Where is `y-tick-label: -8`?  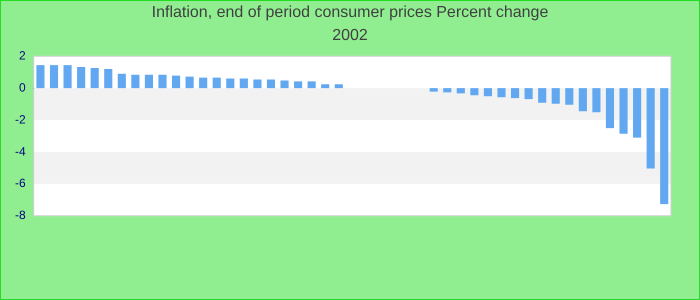 y-tick-label: -8 is located at coordinates (20, 215).